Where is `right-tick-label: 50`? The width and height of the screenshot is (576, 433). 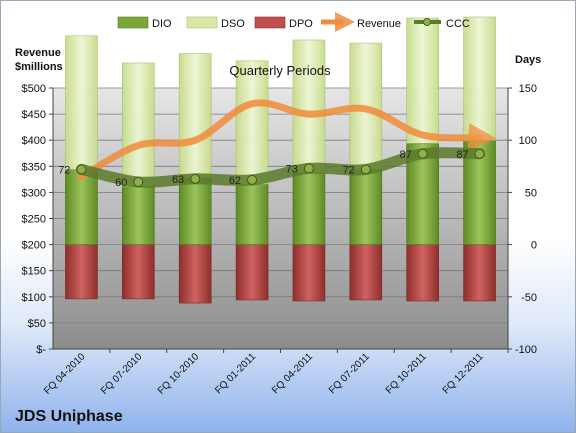
right-tick-label: 50 is located at coordinates (531, 193).